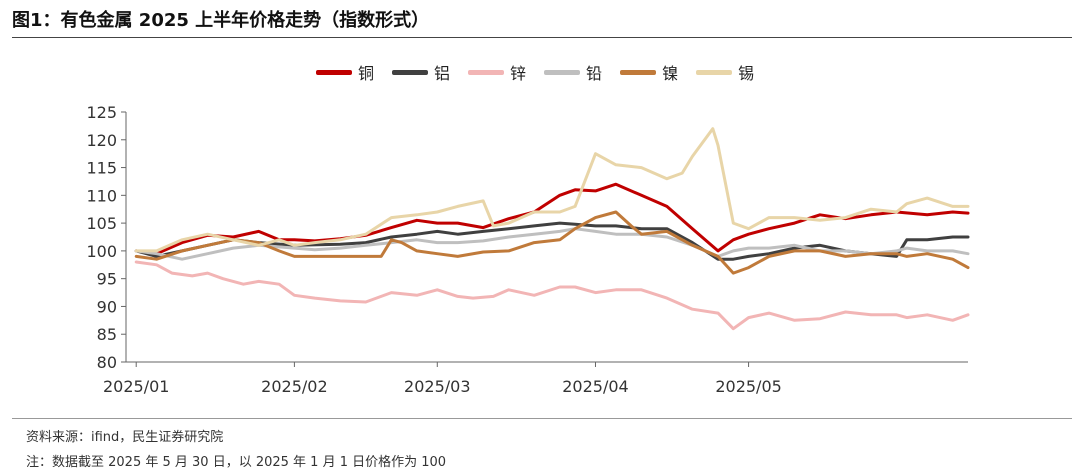 This screenshot has height=472, width=1080. What do you see at coordinates (101, 251) in the screenshot?
I see `y-tick-label: 100` at bounding box center [101, 251].